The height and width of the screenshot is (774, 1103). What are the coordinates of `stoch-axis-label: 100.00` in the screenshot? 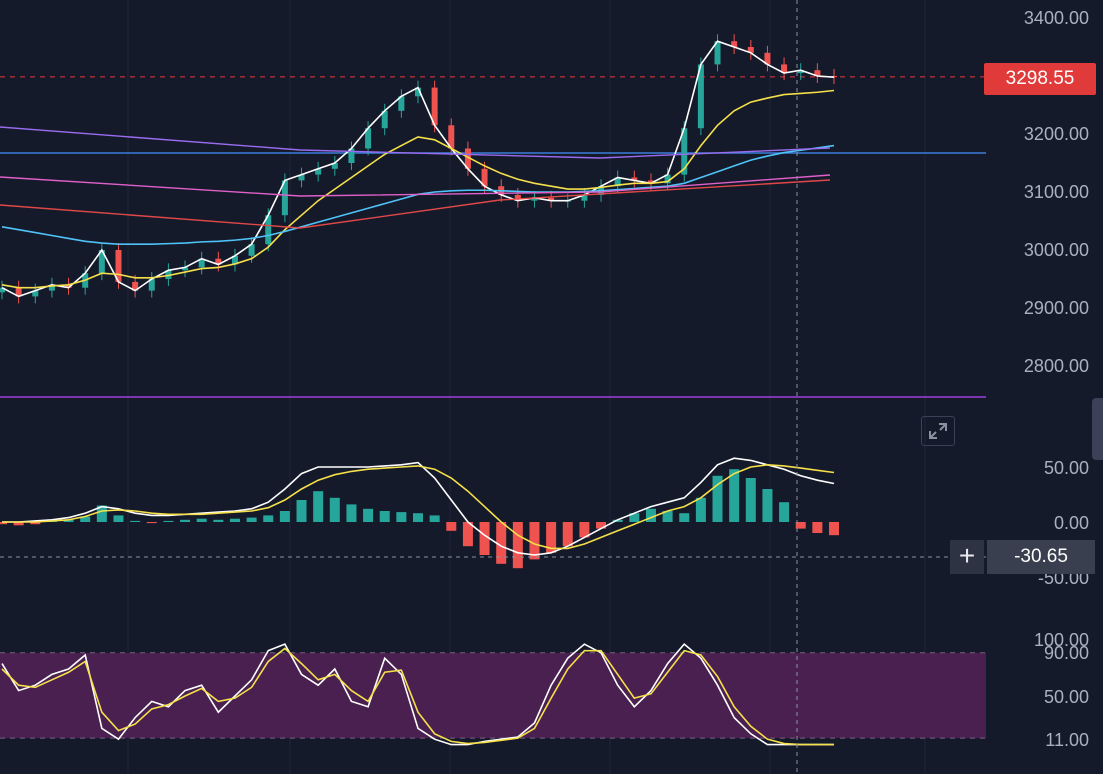 It's located at (1061, 640).